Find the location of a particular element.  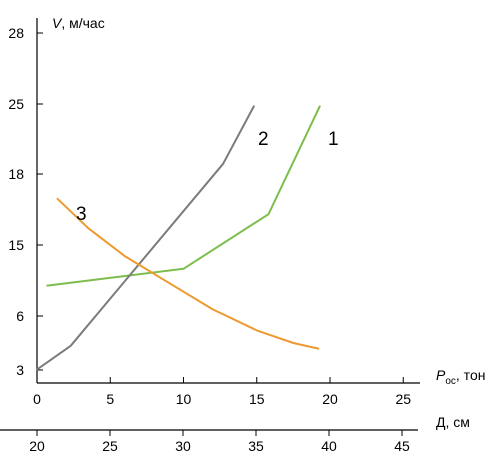

x2-tick-label: 30 is located at coordinates (183, 446).